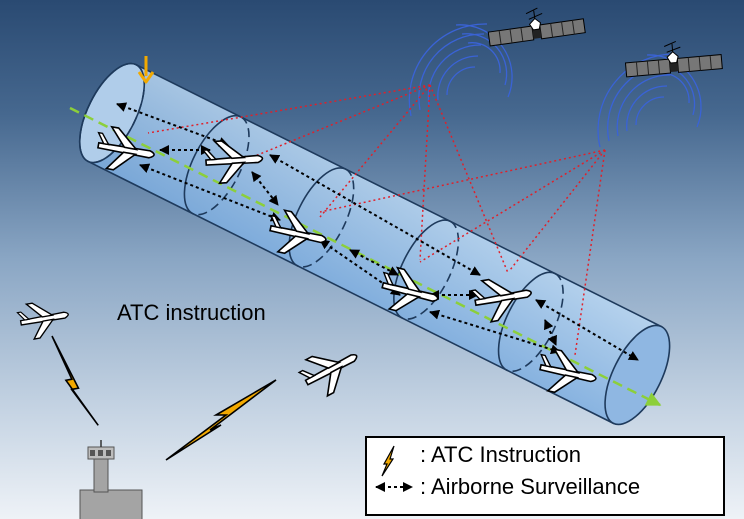 The height and width of the screenshot is (519, 744). I want to click on lightning-bolt-1-icon, so click(75, 380).